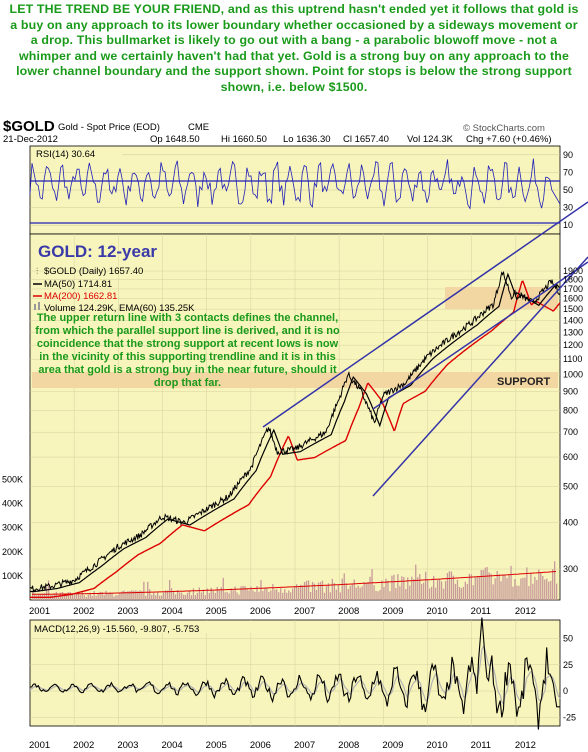 The image size is (588, 752). I want to click on rsi-tick-label: 70, so click(568, 172).